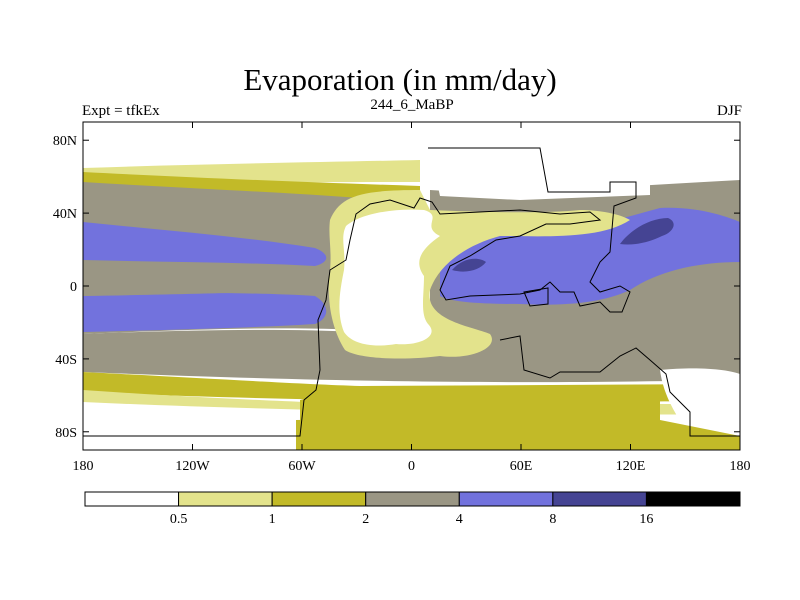 The height and width of the screenshot is (600, 800). I want to click on x-tick-label: 60E, so click(521, 466).